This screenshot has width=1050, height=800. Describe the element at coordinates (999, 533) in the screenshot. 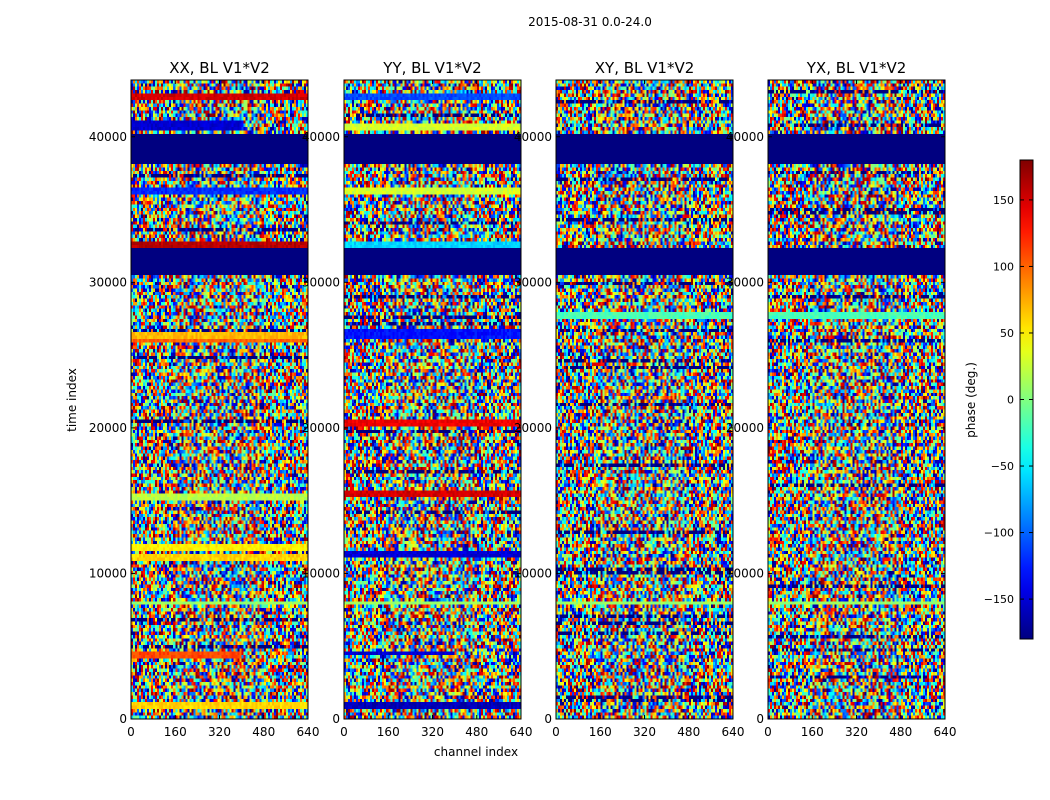

I see `colorbar-tick-label: −100` at that location.